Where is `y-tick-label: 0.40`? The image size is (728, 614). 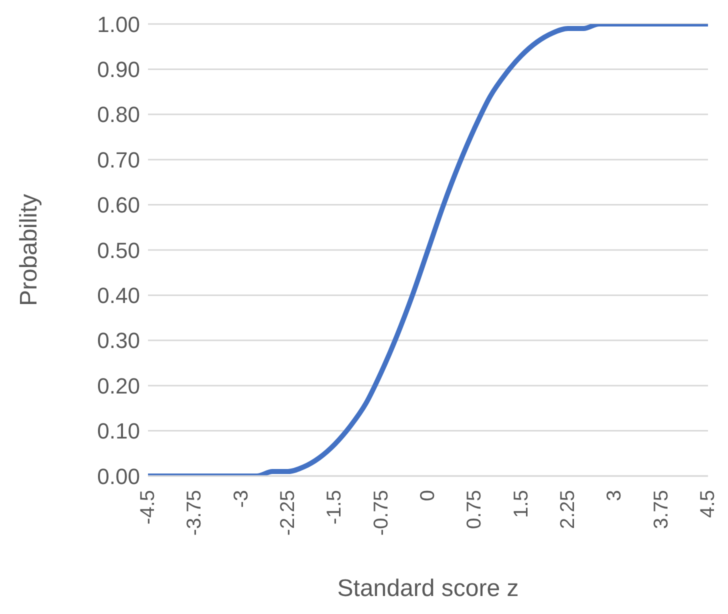
y-tick-label: 0.40 is located at coordinates (118, 295).